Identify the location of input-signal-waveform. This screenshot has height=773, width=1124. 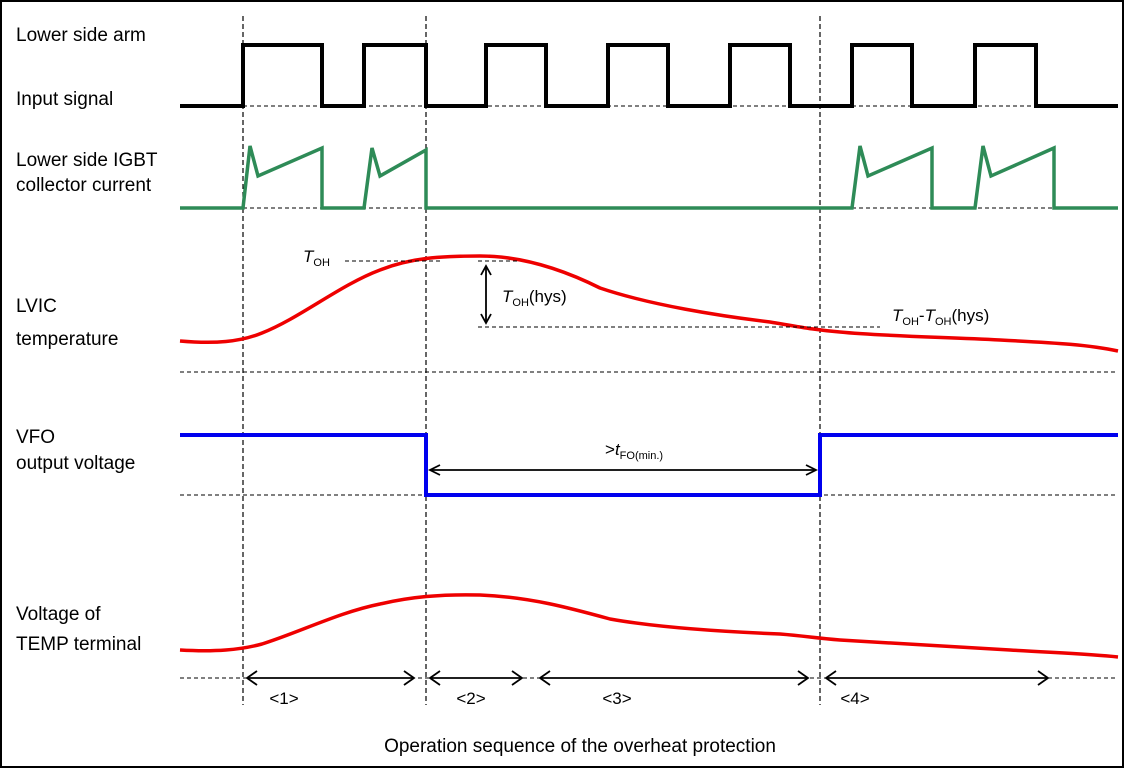
(649, 75).